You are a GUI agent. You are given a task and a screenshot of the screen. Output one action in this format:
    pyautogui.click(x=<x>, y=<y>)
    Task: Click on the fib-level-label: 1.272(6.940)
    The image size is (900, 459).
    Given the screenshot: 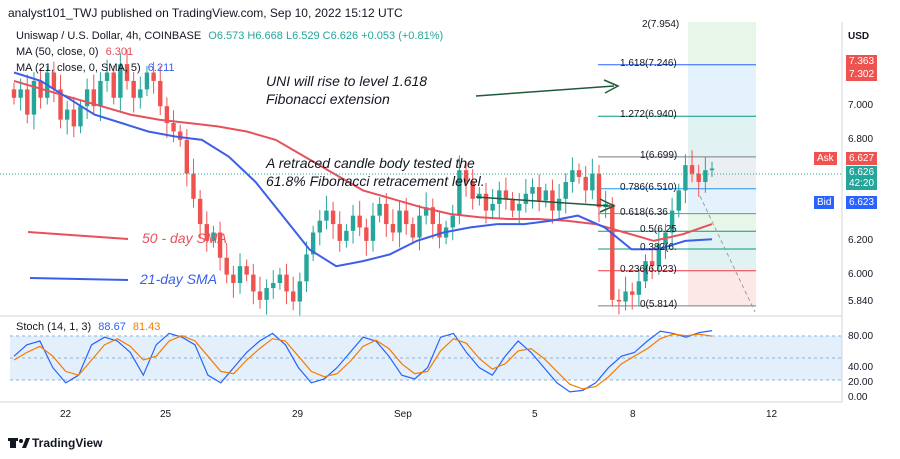 What is the action you would take?
    pyautogui.click(x=648, y=115)
    